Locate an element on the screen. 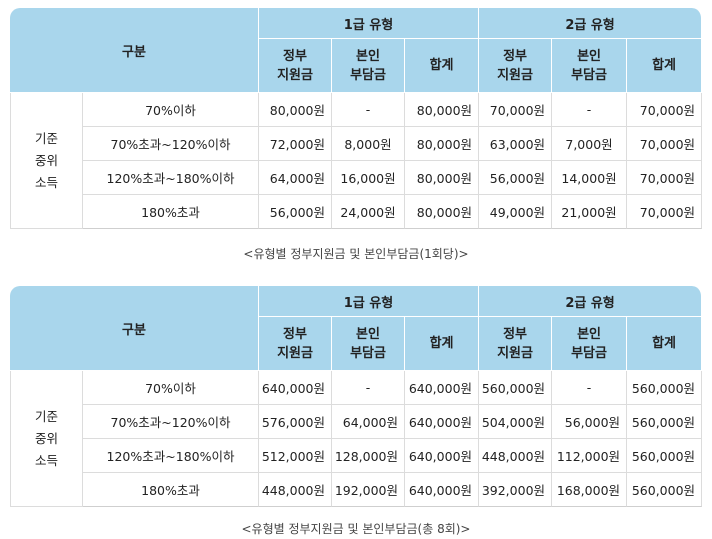 Image resolution: width=712 pixels, height=539 pixels. cell: 504,000원 is located at coordinates (516, 422).